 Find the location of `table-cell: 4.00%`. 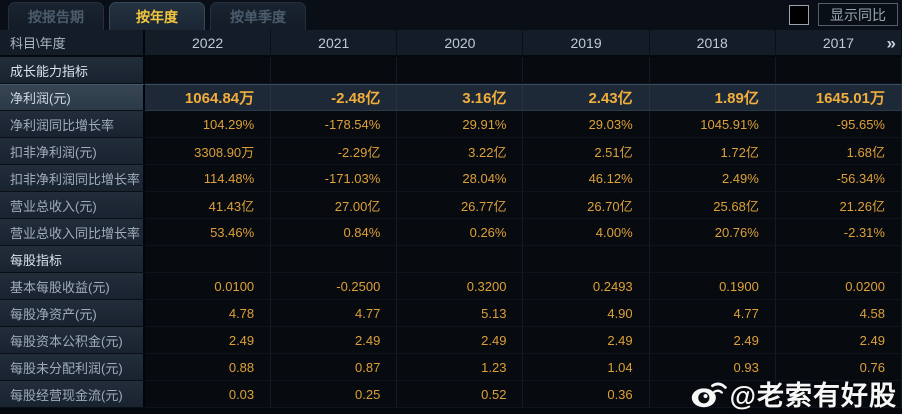

table-cell: 4.00% is located at coordinates (586, 232).